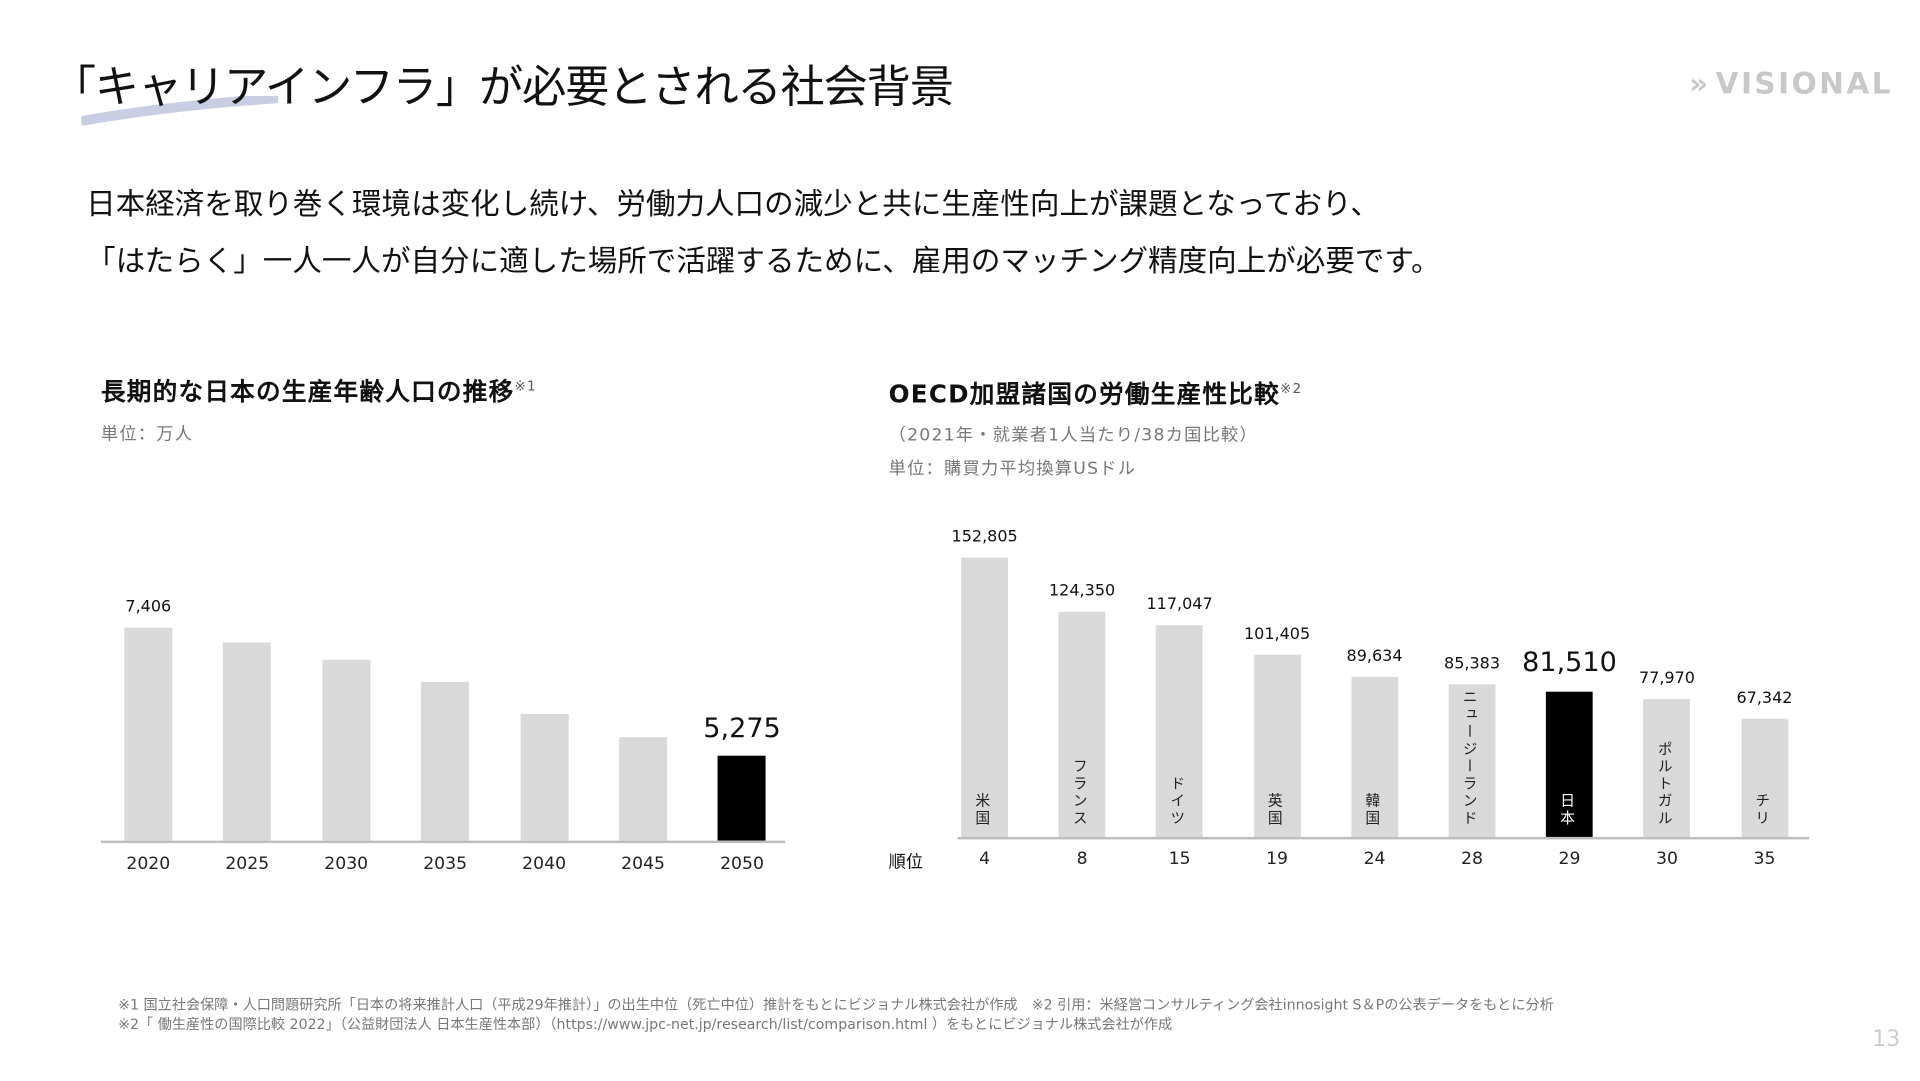  What do you see at coordinates (1700, 83) in the screenshot?
I see `chevron-logo-icon: »` at bounding box center [1700, 83].